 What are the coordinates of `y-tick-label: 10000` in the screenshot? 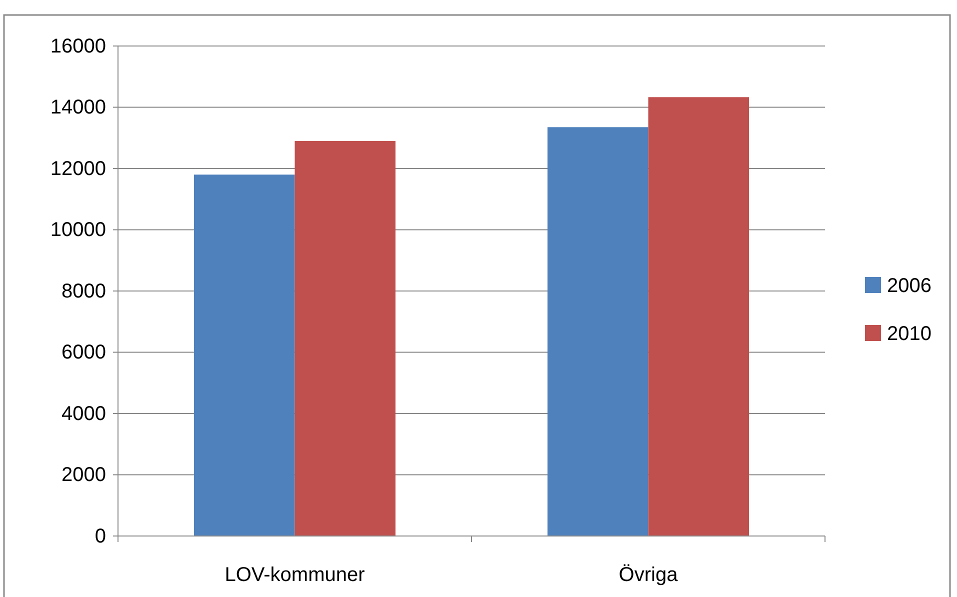 It's located at (78, 230).